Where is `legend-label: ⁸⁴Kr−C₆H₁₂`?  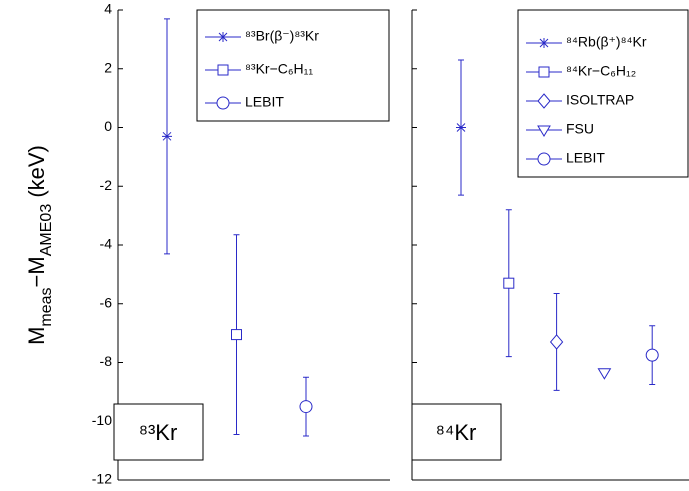 legend-label: ⁸⁴Kr−C₆H₁₂ is located at coordinates (601, 71).